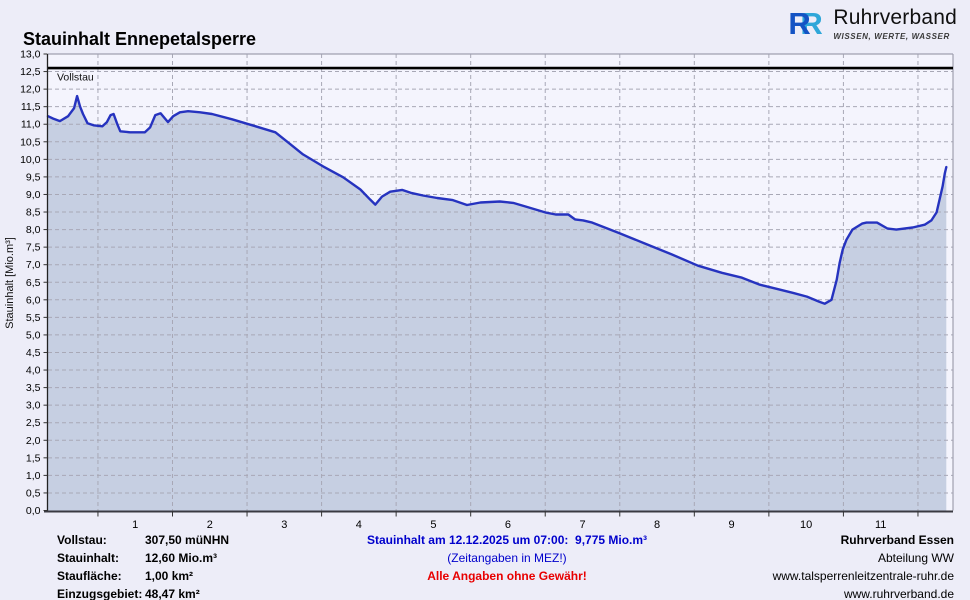  I want to click on svg-text: 1,5, so click(33, 458).